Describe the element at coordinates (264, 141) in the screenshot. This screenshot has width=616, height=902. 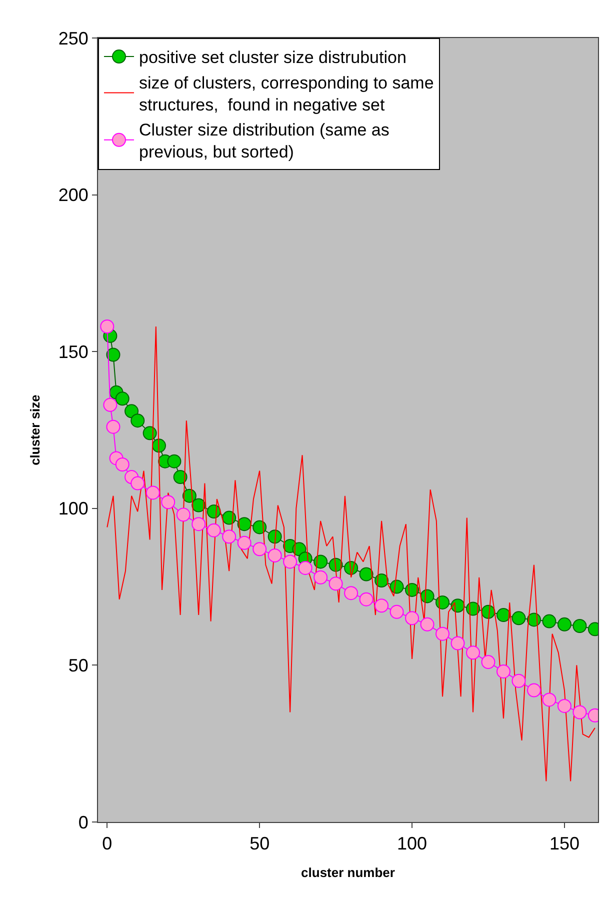
I see `legend-label: Cluster size distribution (same as previous, but sorted)` at that location.